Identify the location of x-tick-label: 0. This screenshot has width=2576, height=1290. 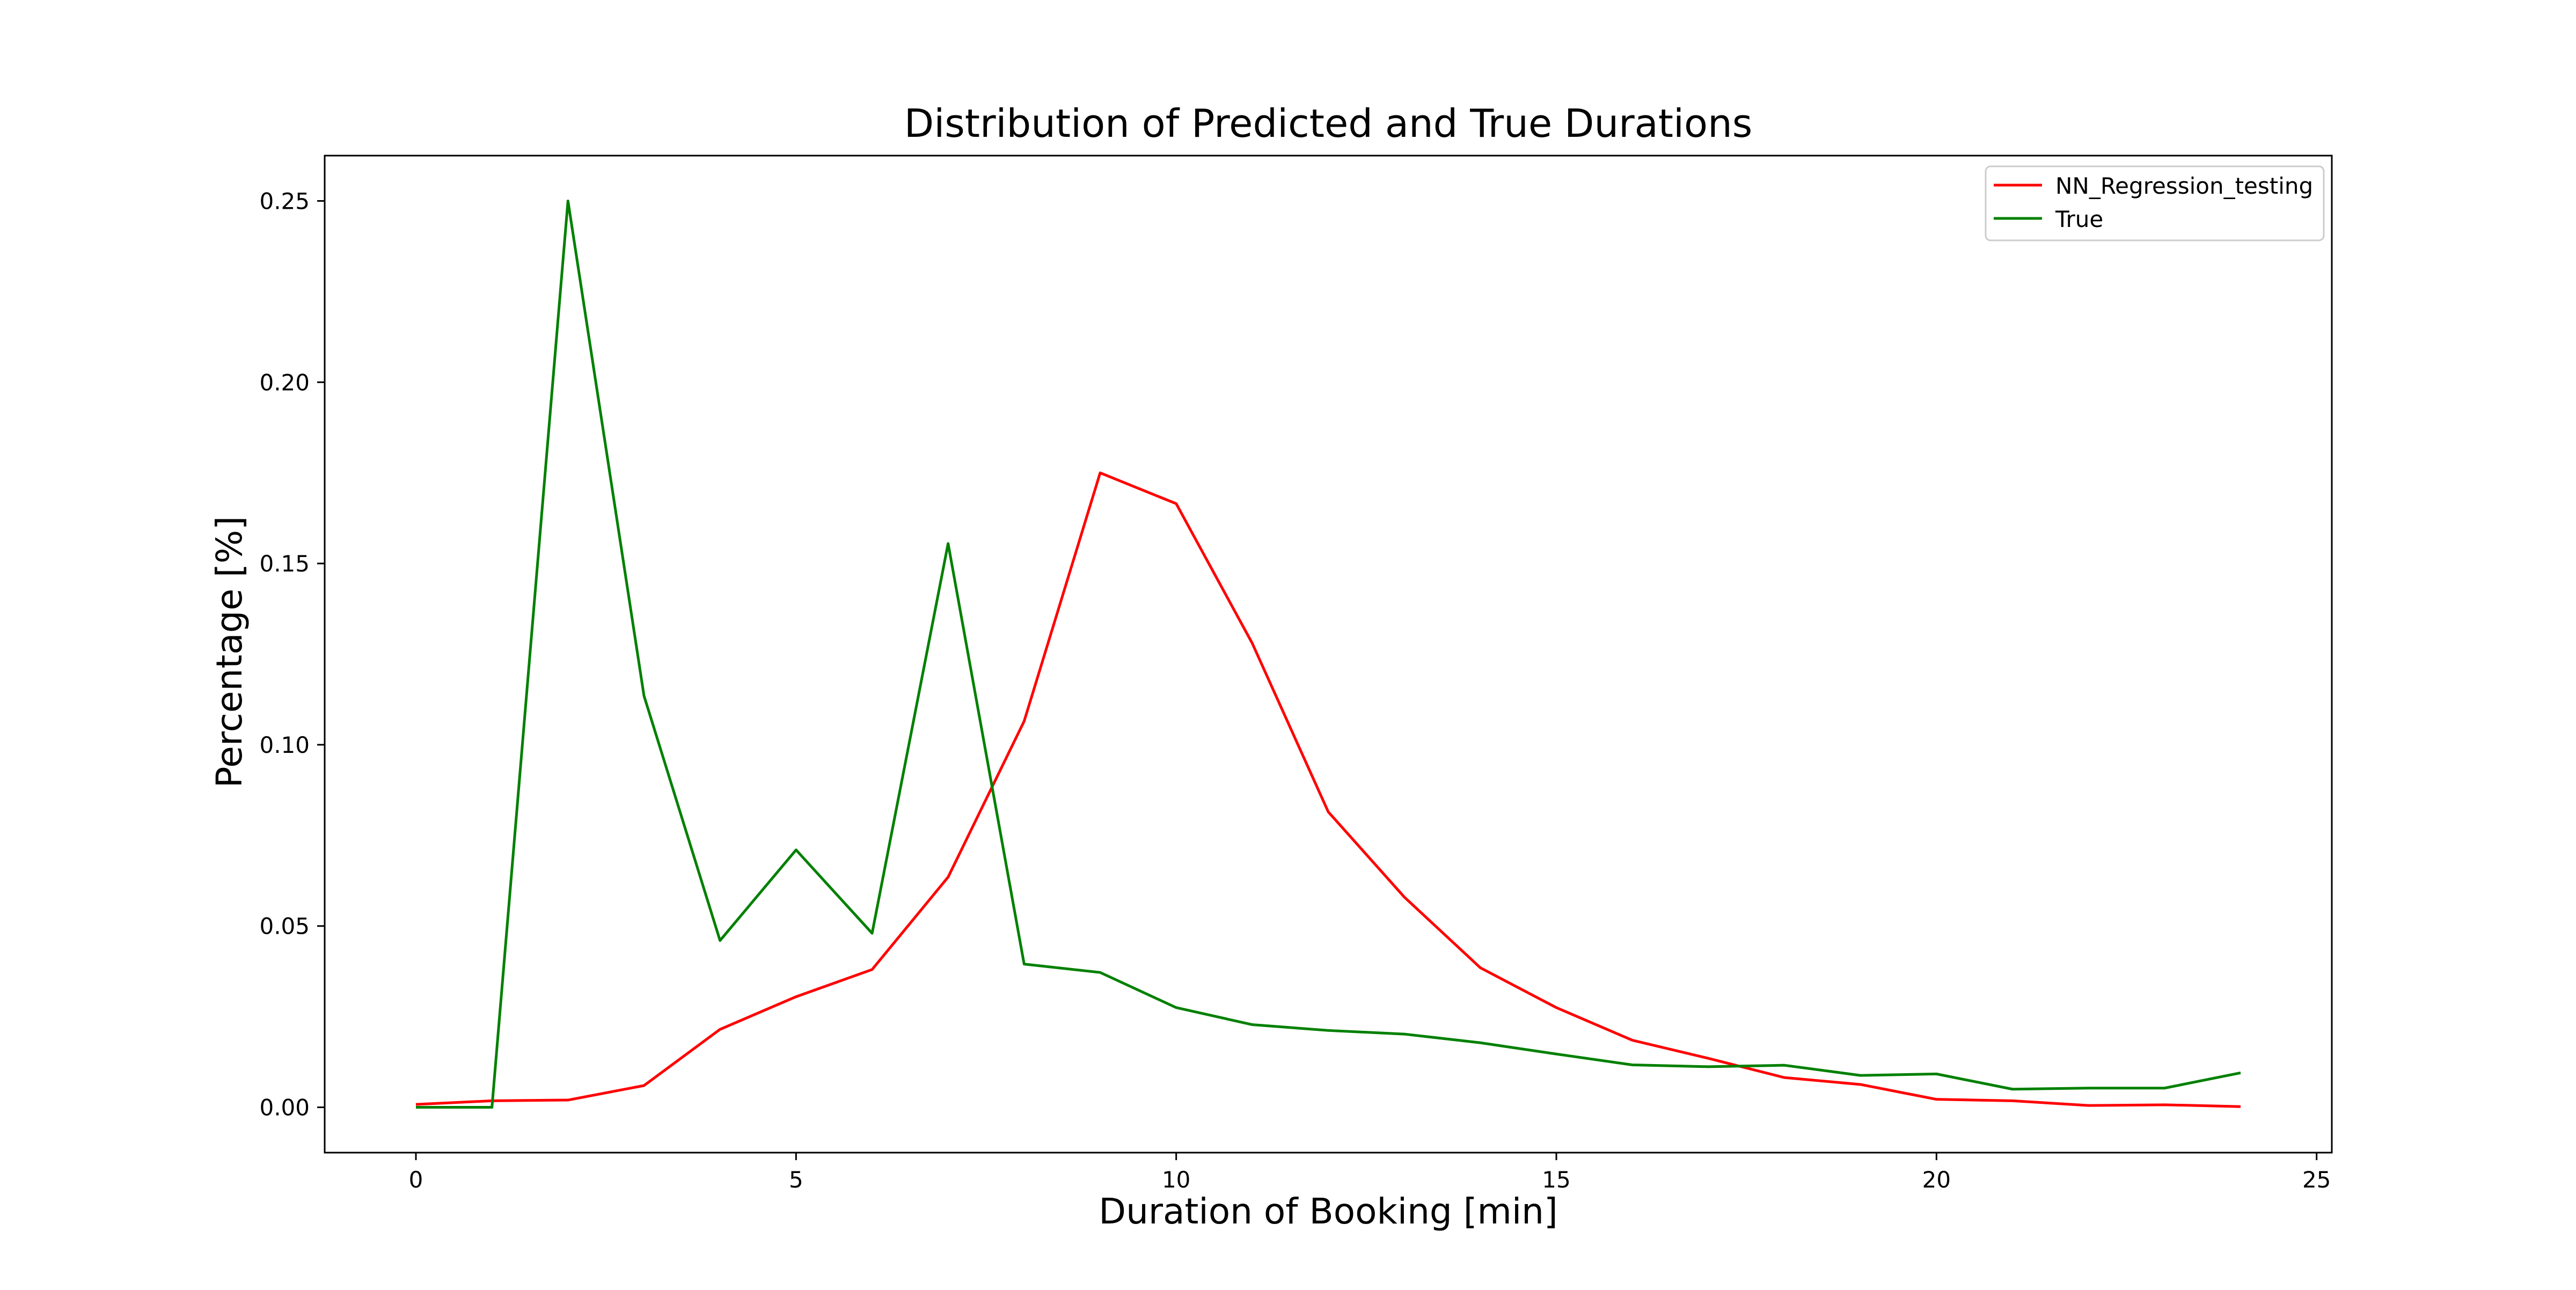
(416, 1180).